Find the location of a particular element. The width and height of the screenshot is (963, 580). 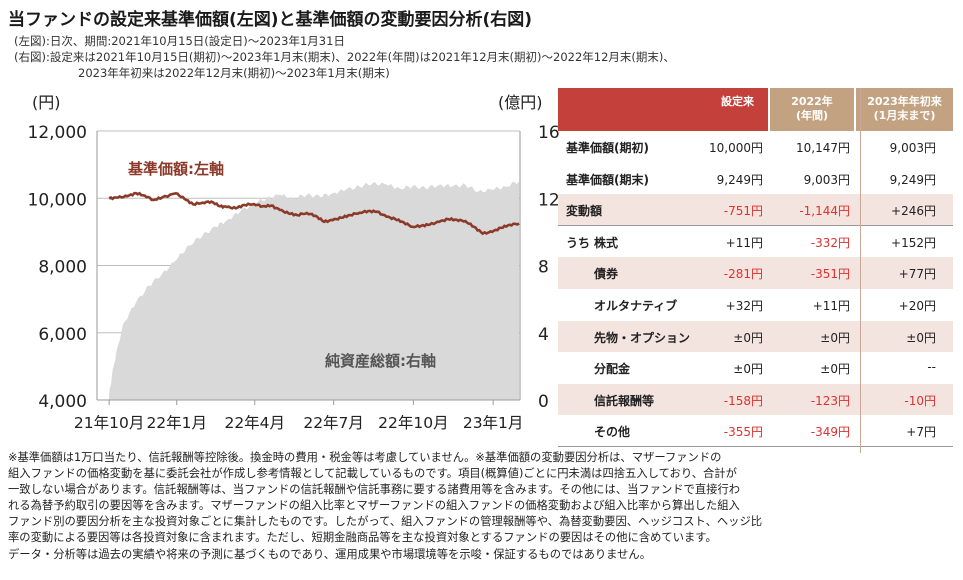

y-tick-right: 0 is located at coordinates (543, 402).